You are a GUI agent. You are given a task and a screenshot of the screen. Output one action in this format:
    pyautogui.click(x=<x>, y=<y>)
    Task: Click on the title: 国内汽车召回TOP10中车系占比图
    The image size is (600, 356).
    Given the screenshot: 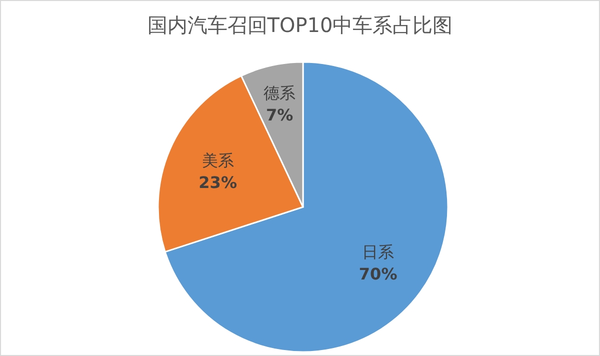 What is the action you would take?
    pyautogui.click(x=300, y=25)
    